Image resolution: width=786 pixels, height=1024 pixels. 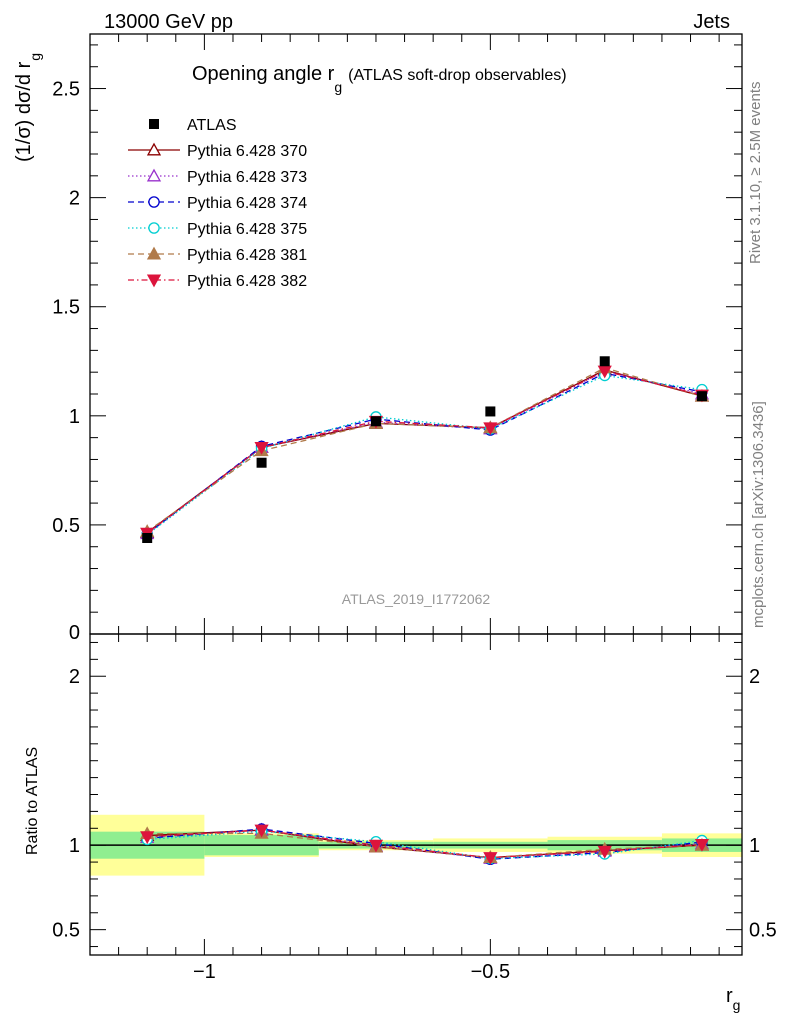 I want to click on y-tick-label: 1, so click(x=74, y=417).